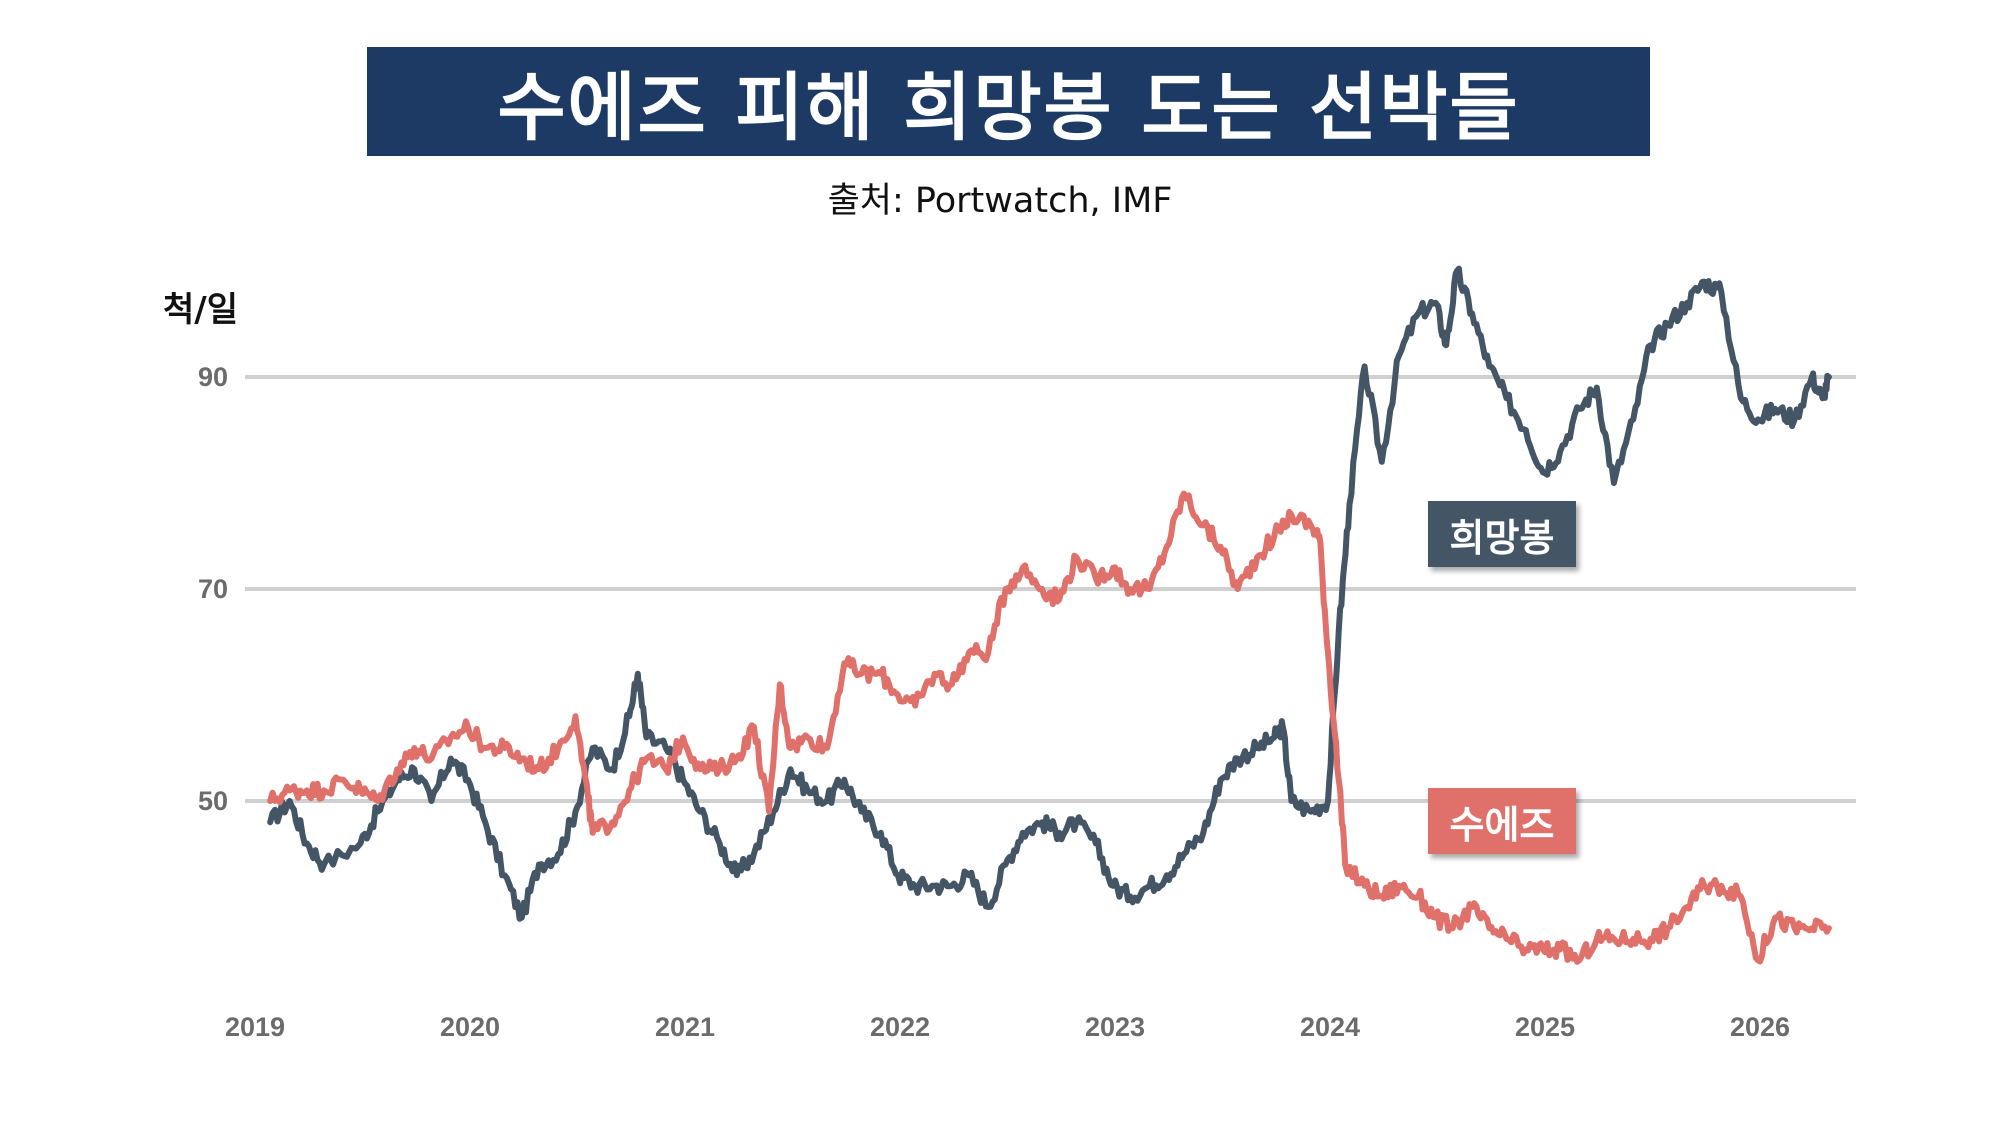  Describe the element at coordinates (213, 589) in the screenshot. I see `y-tick-label: 70` at that location.